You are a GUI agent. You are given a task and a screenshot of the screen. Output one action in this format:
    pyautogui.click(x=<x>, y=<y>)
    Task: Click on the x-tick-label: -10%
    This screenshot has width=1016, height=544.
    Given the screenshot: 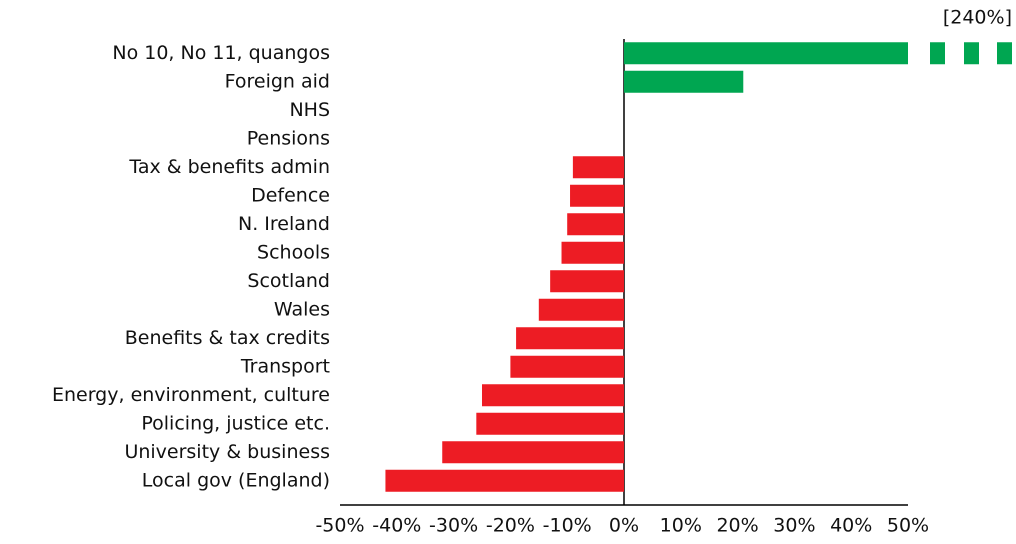 What is the action you would take?
    pyautogui.click(x=567, y=526)
    